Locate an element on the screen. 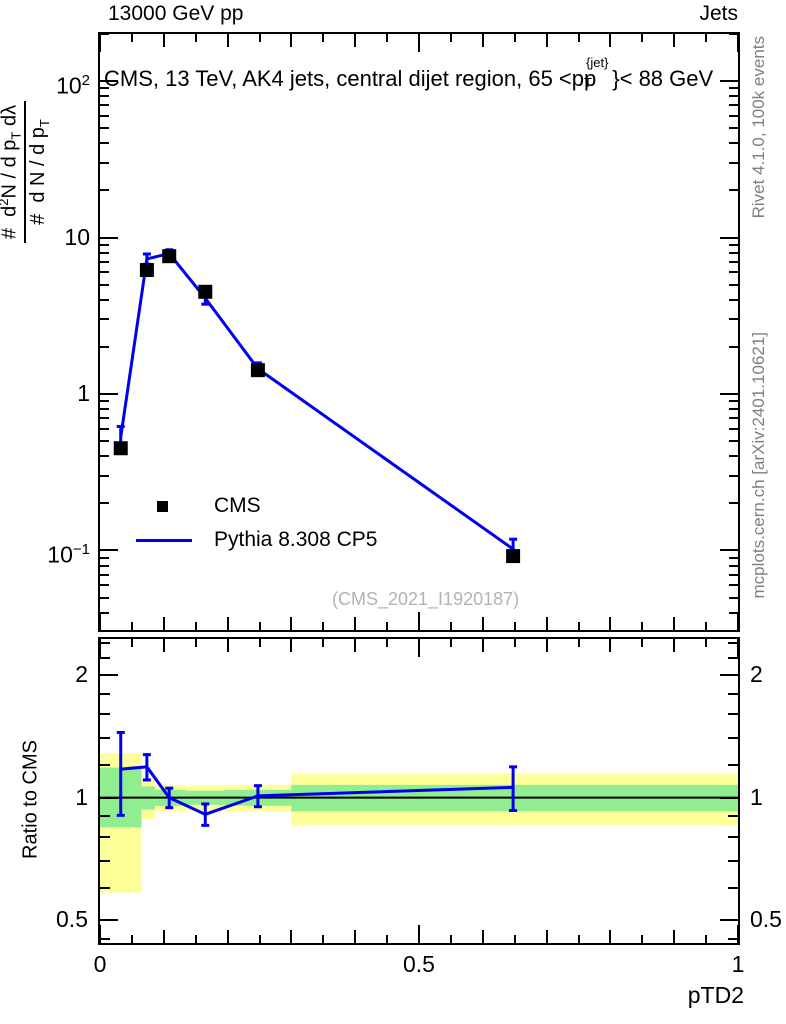 The width and height of the screenshot is (786, 1024). line-marker-icon is located at coordinates (164, 540).